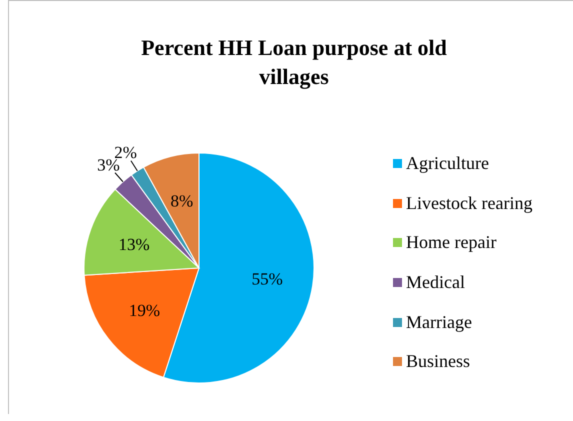 The width and height of the screenshot is (573, 421). Describe the element at coordinates (294, 62) in the screenshot. I see `chart-title: Percent HH Loan purpose at old villages` at that location.